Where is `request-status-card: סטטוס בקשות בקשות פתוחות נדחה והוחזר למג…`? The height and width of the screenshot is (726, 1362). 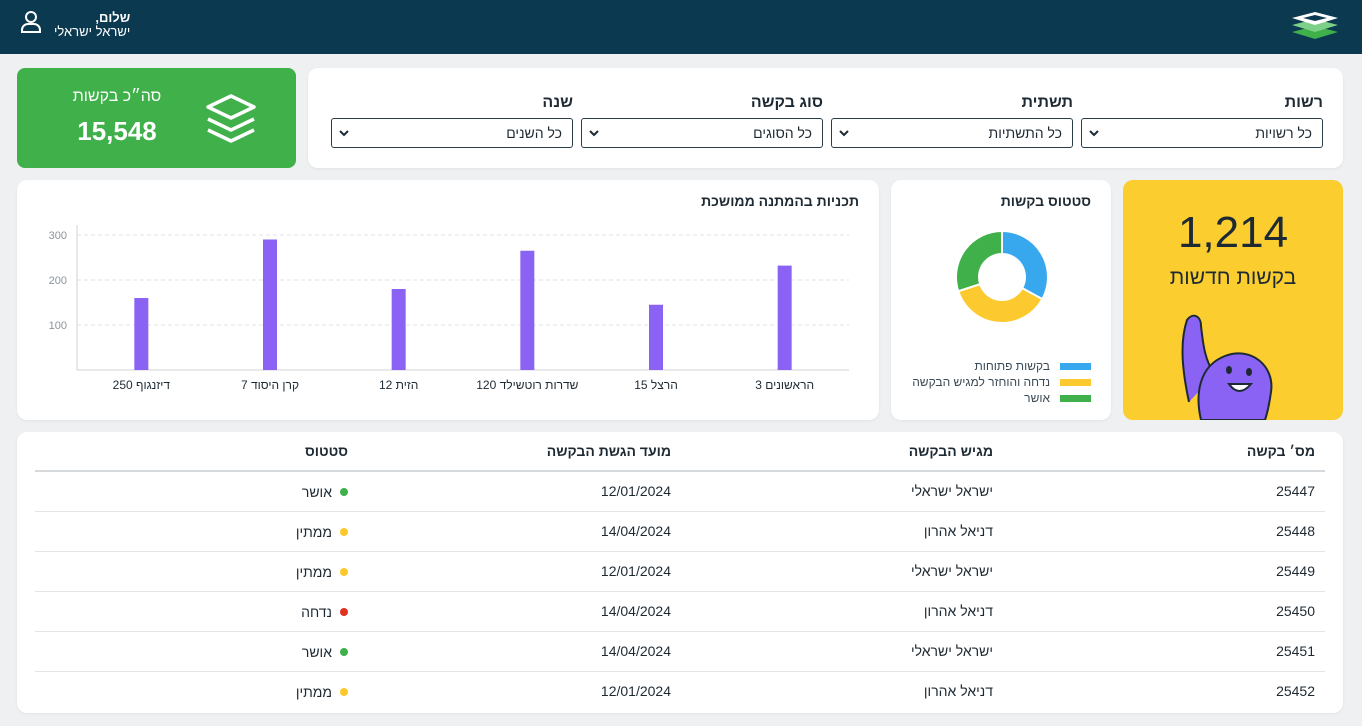
request-status-card: סטטוס בקשות בקשות פתוחות נדחה והוחזר למג… is located at coordinates (1001, 300).